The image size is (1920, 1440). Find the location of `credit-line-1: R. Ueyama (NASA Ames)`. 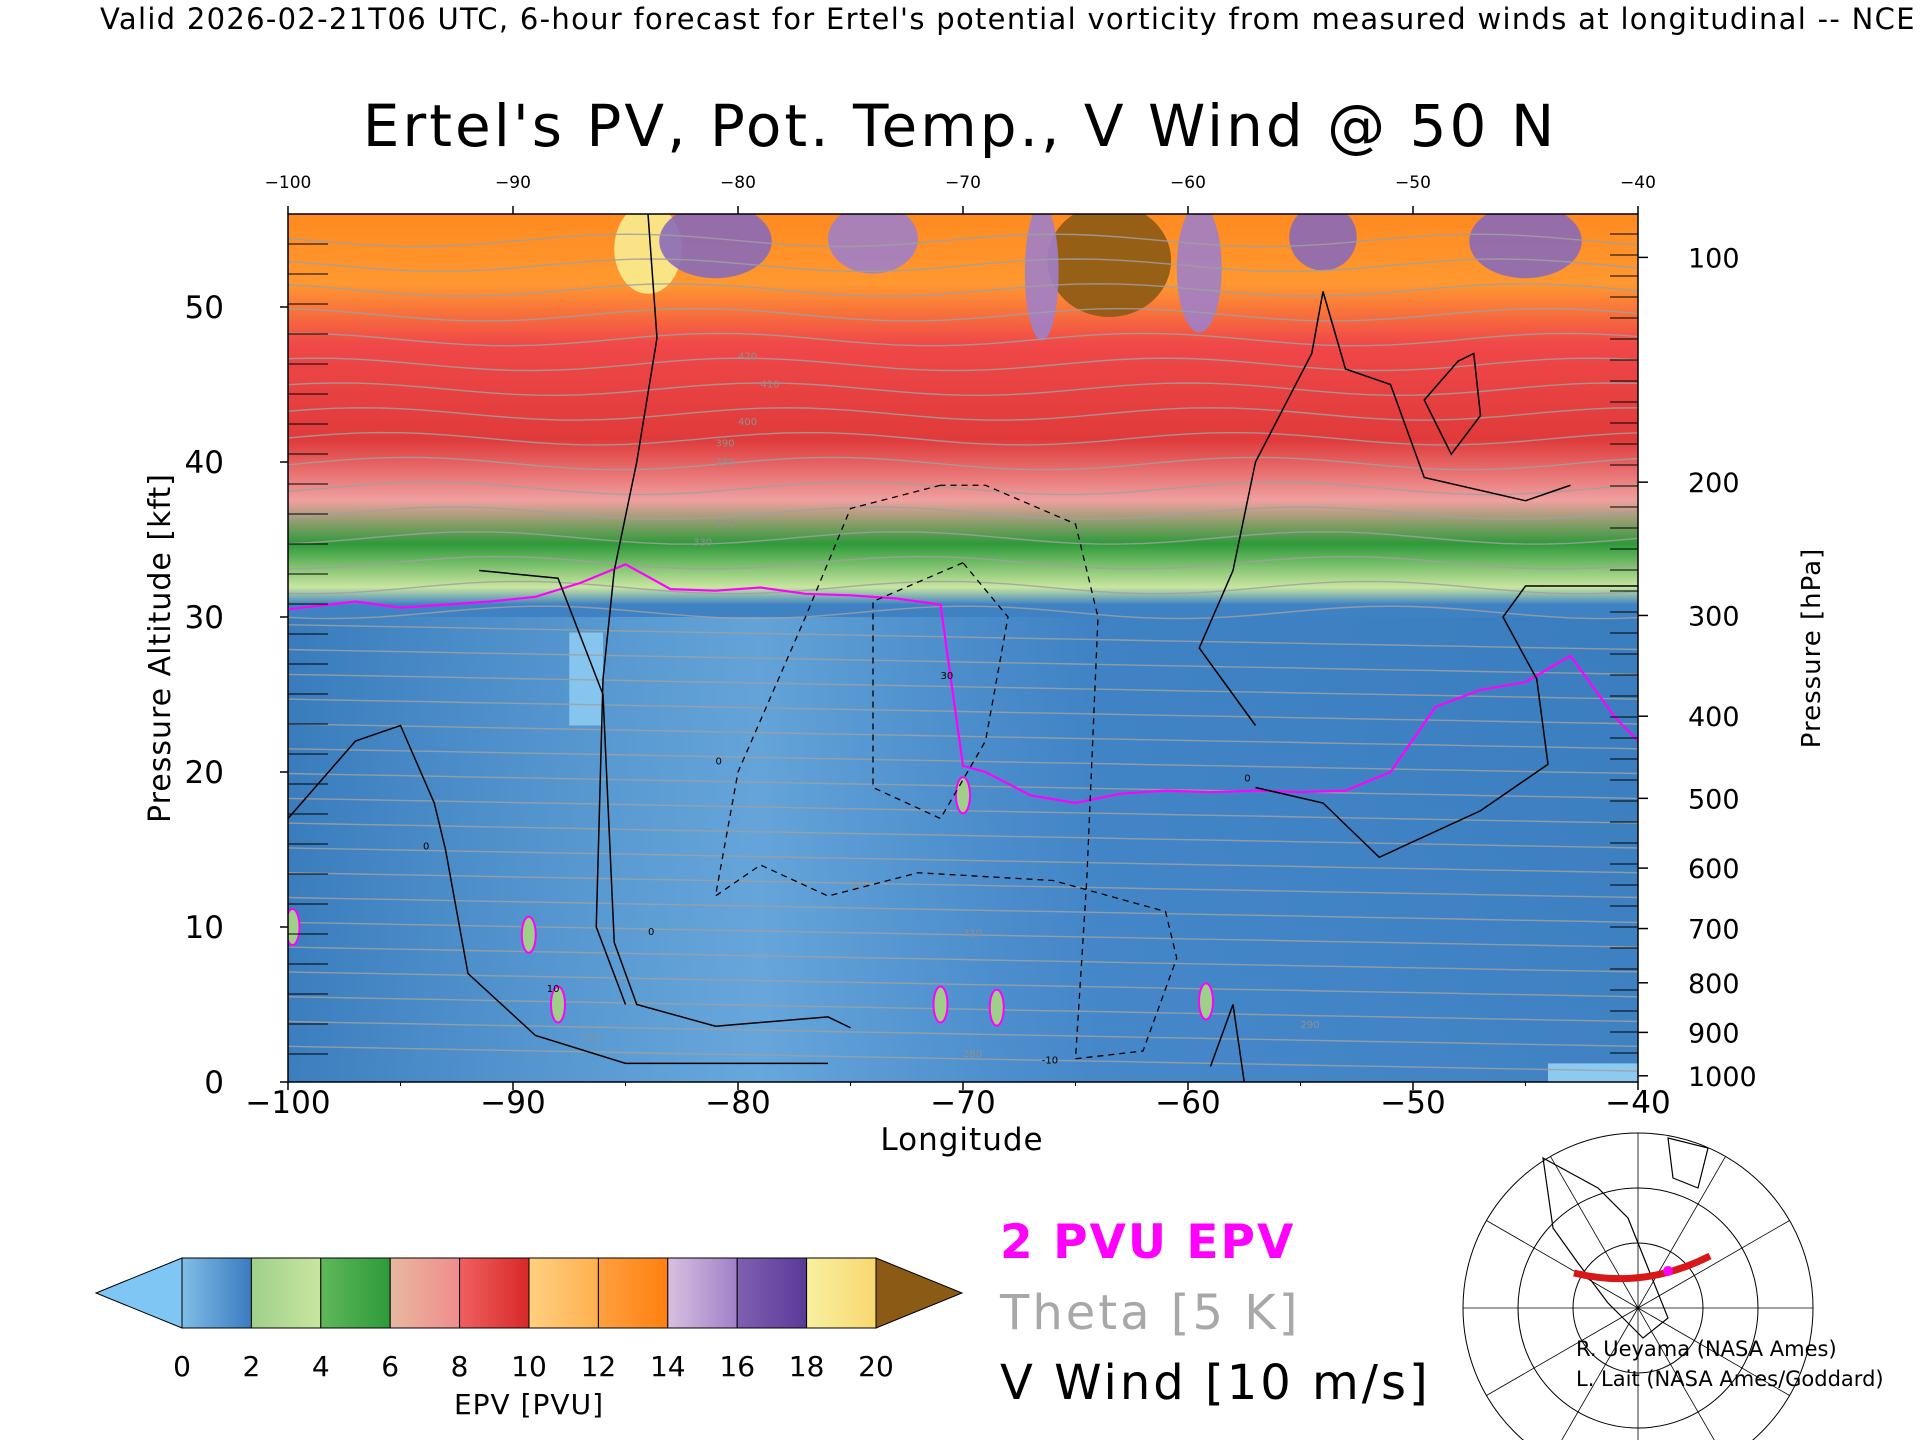

credit-line-1: R. Ueyama (NASA Ames) is located at coordinates (1706, 1349).